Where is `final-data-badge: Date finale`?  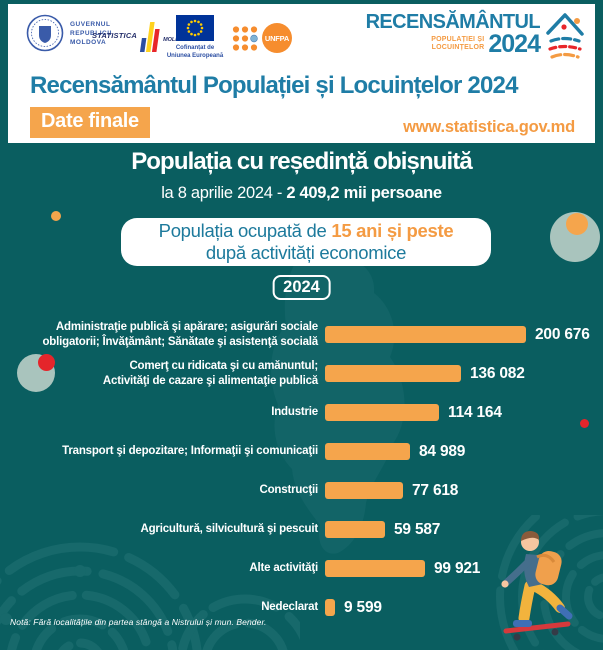 final-data-badge: Date finale is located at coordinates (90, 122).